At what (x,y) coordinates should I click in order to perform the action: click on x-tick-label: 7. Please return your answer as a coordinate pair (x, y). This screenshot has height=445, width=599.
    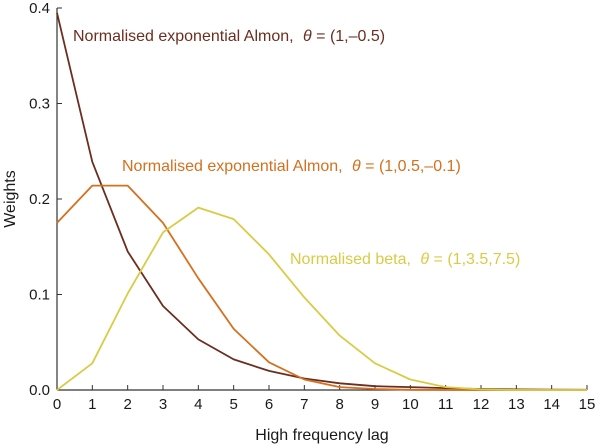
    Looking at the image, I should click on (304, 404).